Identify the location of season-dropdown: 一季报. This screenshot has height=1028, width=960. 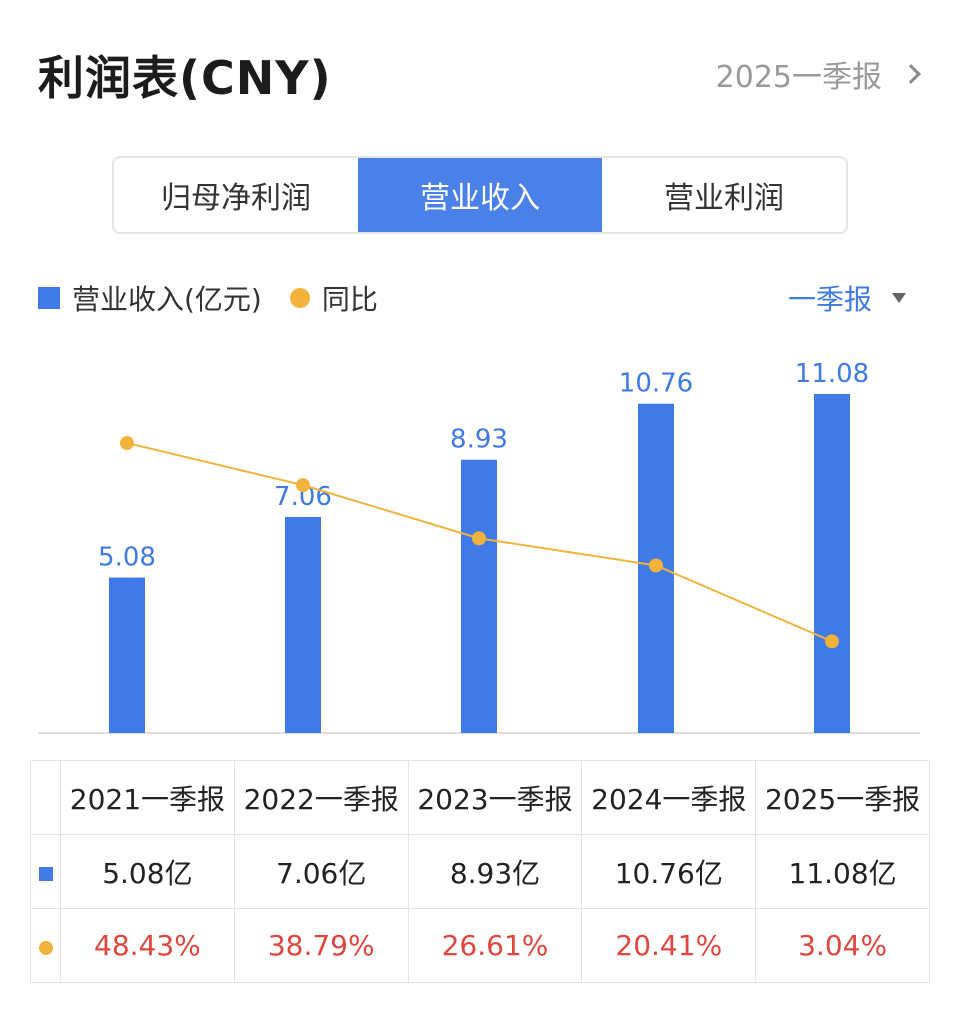
(847, 298).